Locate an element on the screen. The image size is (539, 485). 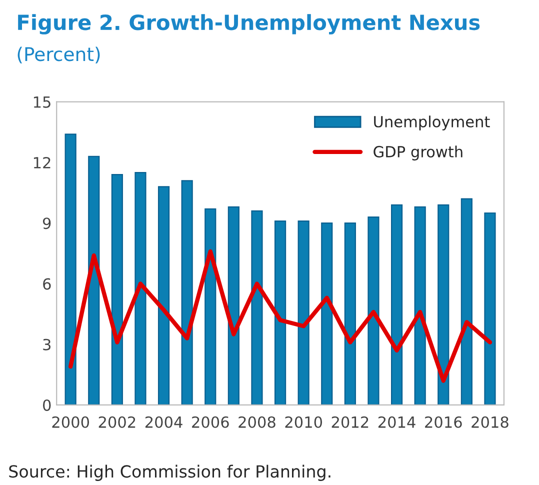
x-tick-label: 2014 is located at coordinates (397, 422).